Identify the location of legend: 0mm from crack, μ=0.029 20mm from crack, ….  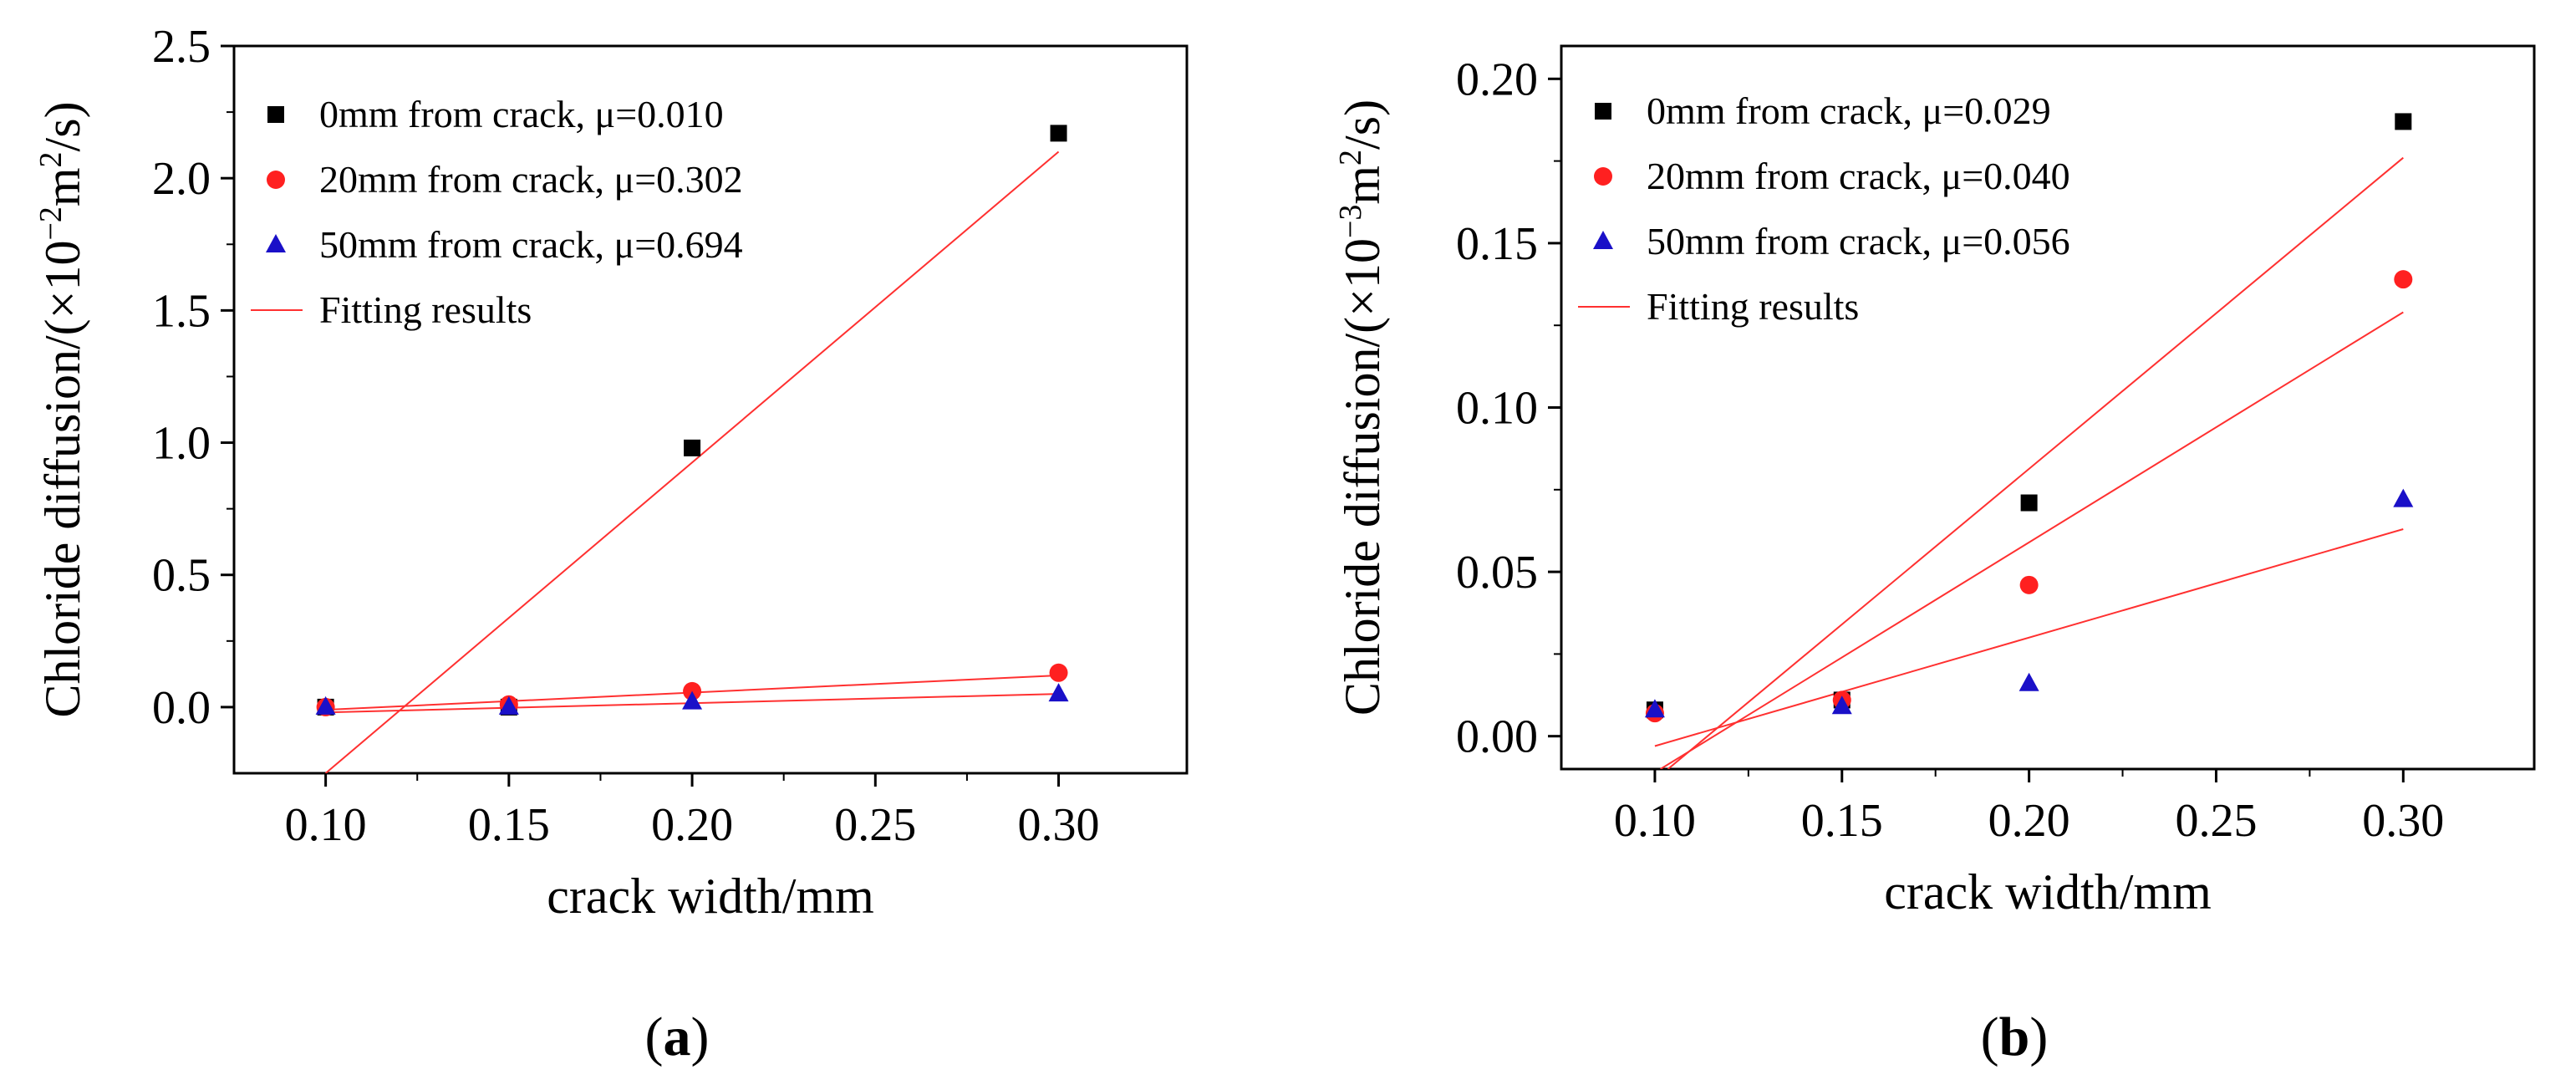
(1824, 209).